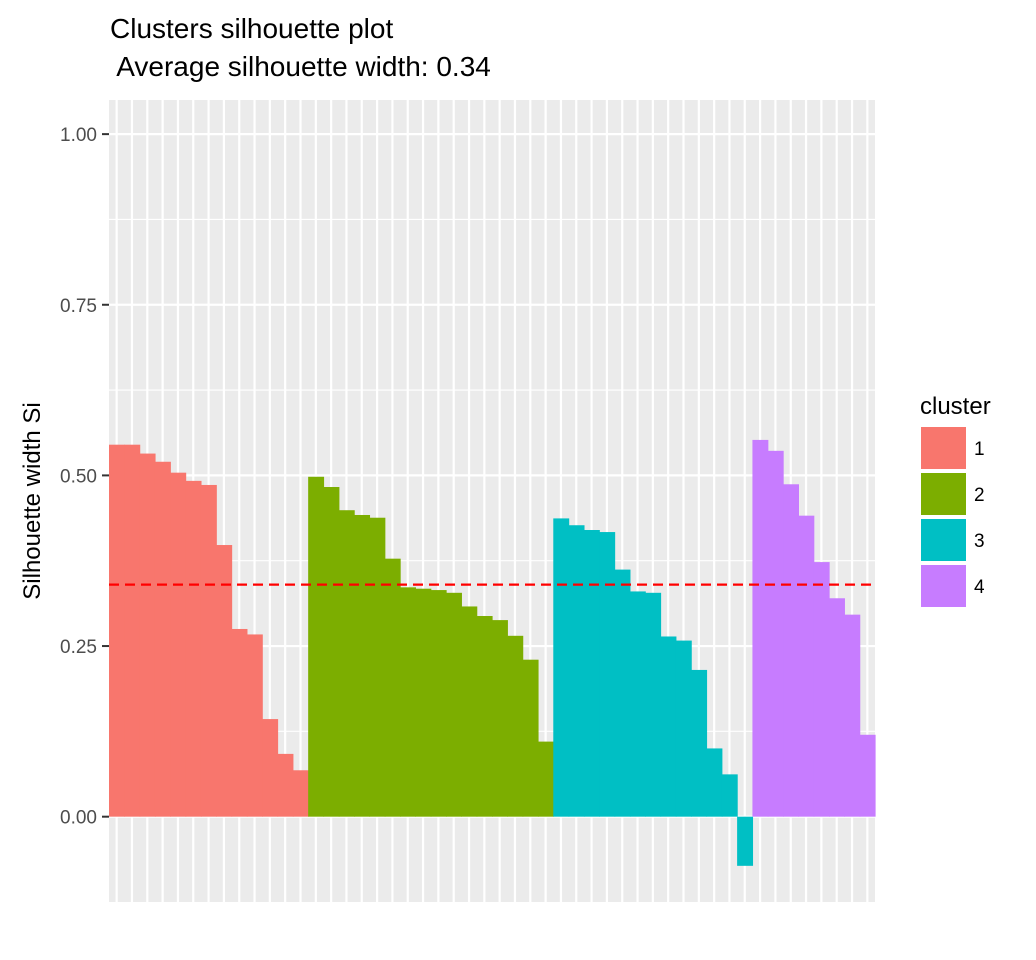 The height and width of the screenshot is (960, 1036). Describe the element at coordinates (78, 647) in the screenshot. I see `y-tick-label: 0.25` at that location.